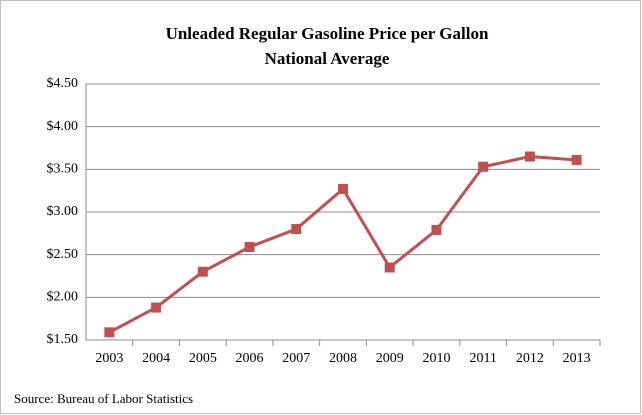 The height and width of the screenshot is (415, 642). I want to click on x-tick-label: 2009, so click(390, 358).